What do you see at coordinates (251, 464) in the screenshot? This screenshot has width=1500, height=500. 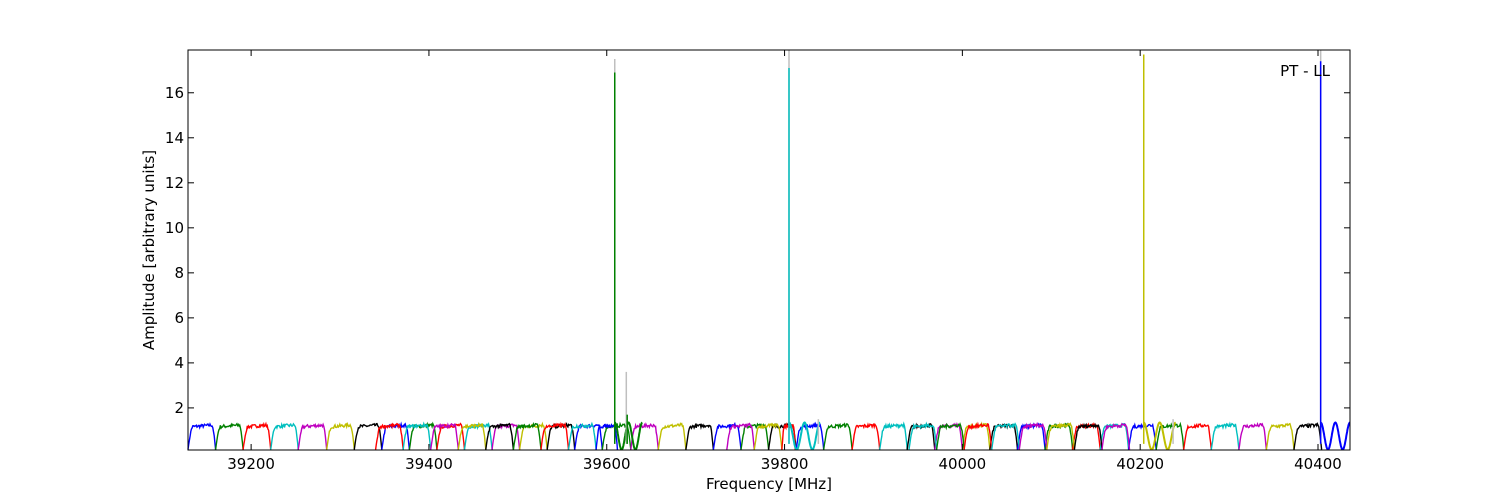 I see `x-tick-label-0: 39200` at bounding box center [251, 464].